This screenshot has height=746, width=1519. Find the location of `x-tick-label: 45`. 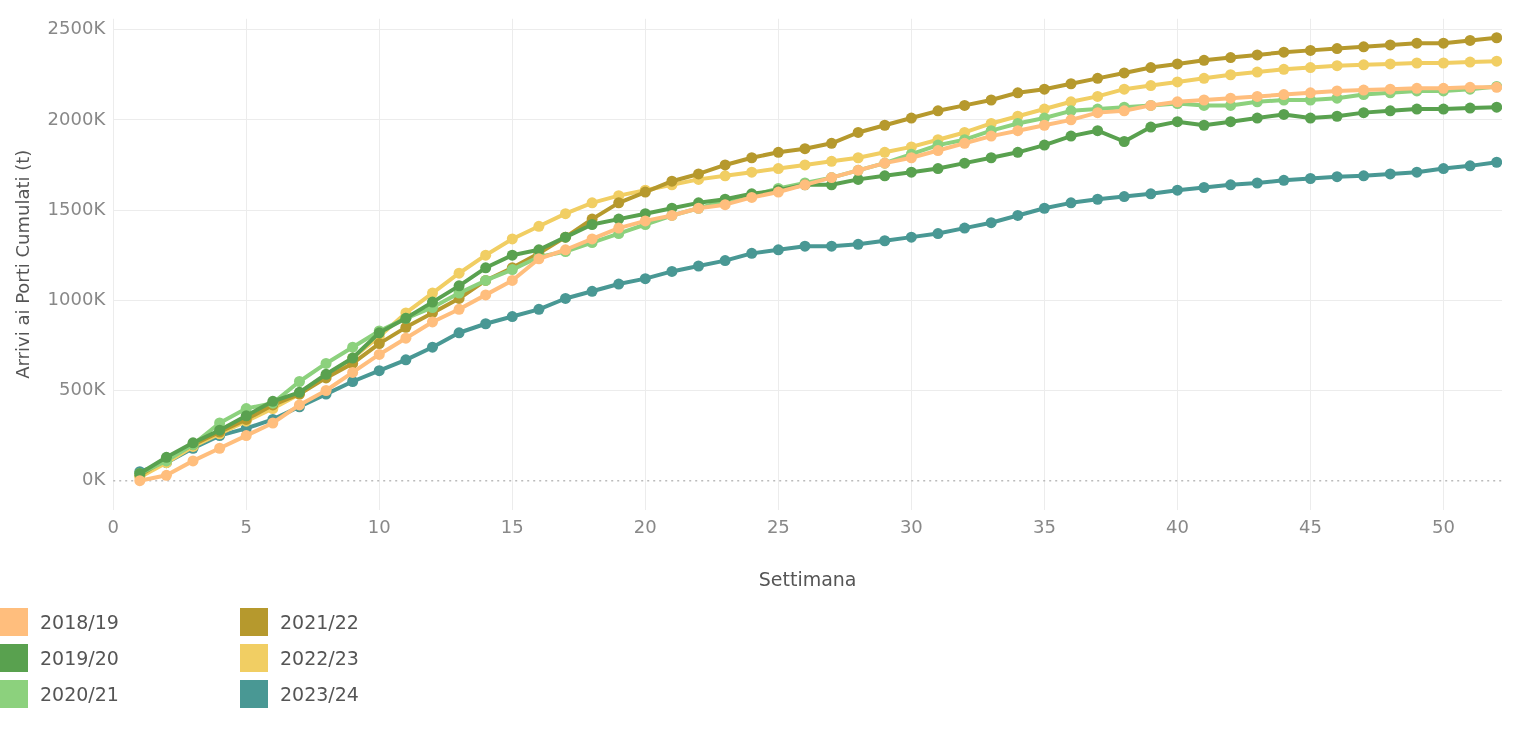

x-tick-label: 45 is located at coordinates (1310, 527).